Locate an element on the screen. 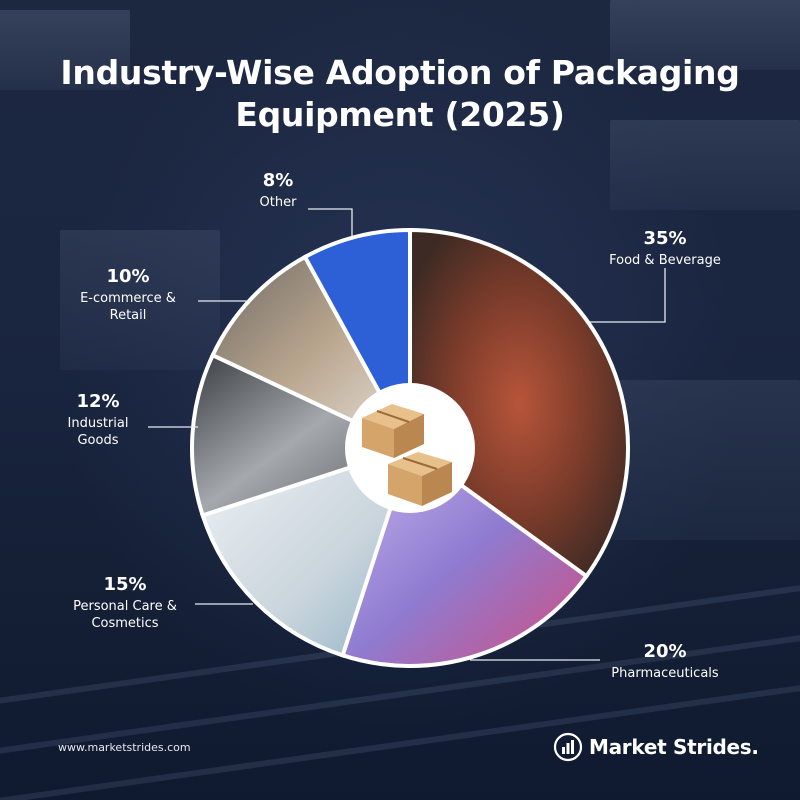 The height and width of the screenshot is (800, 800). pie-value-label-other: 8% is located at coordinates (278, 180).